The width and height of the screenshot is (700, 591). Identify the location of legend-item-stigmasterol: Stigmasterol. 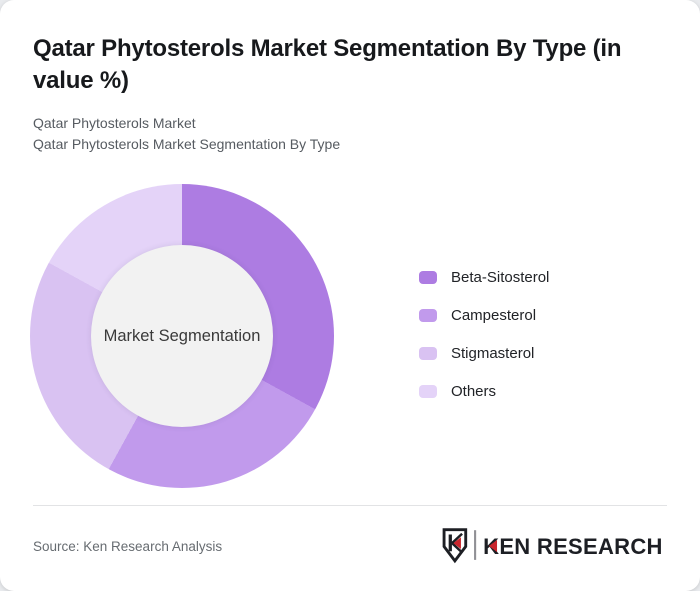
(484, 353).